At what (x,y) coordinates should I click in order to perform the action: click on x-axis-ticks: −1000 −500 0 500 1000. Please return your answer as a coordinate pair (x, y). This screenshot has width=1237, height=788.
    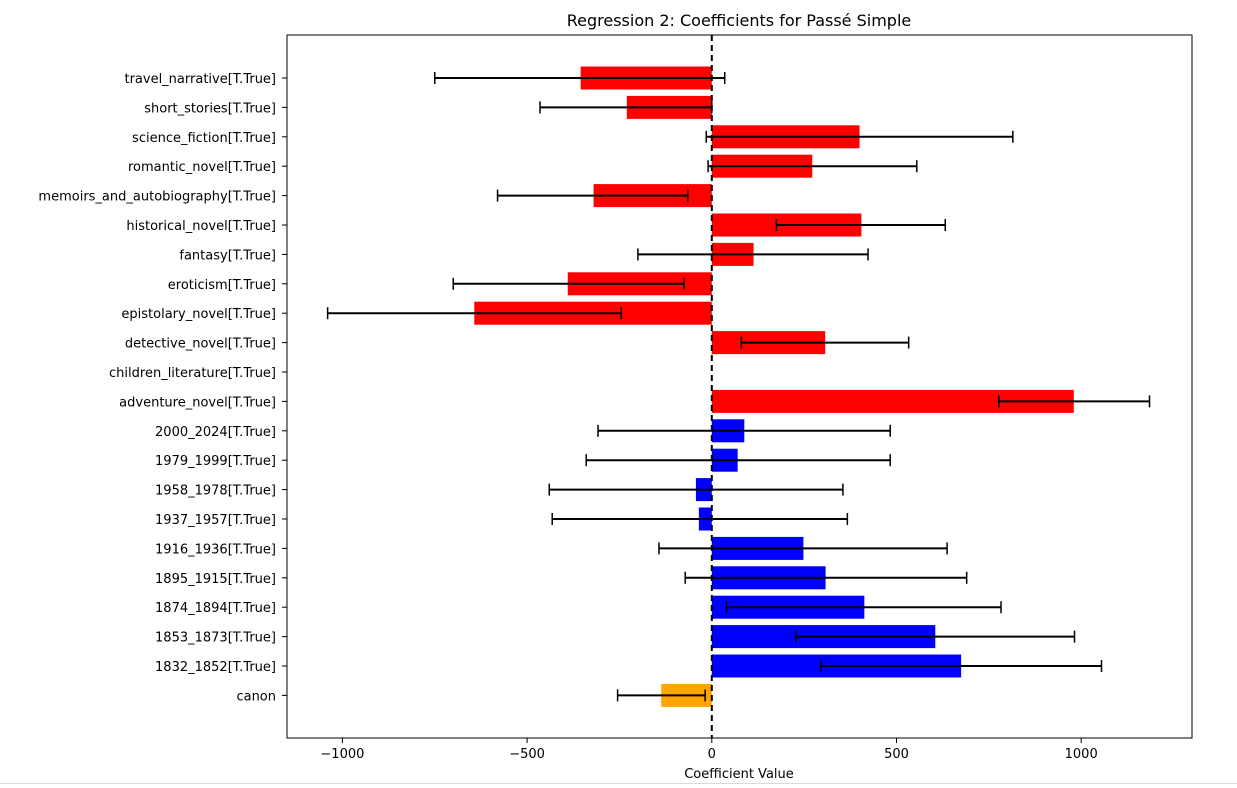
    Looking at the image, I should click on (709, 750).